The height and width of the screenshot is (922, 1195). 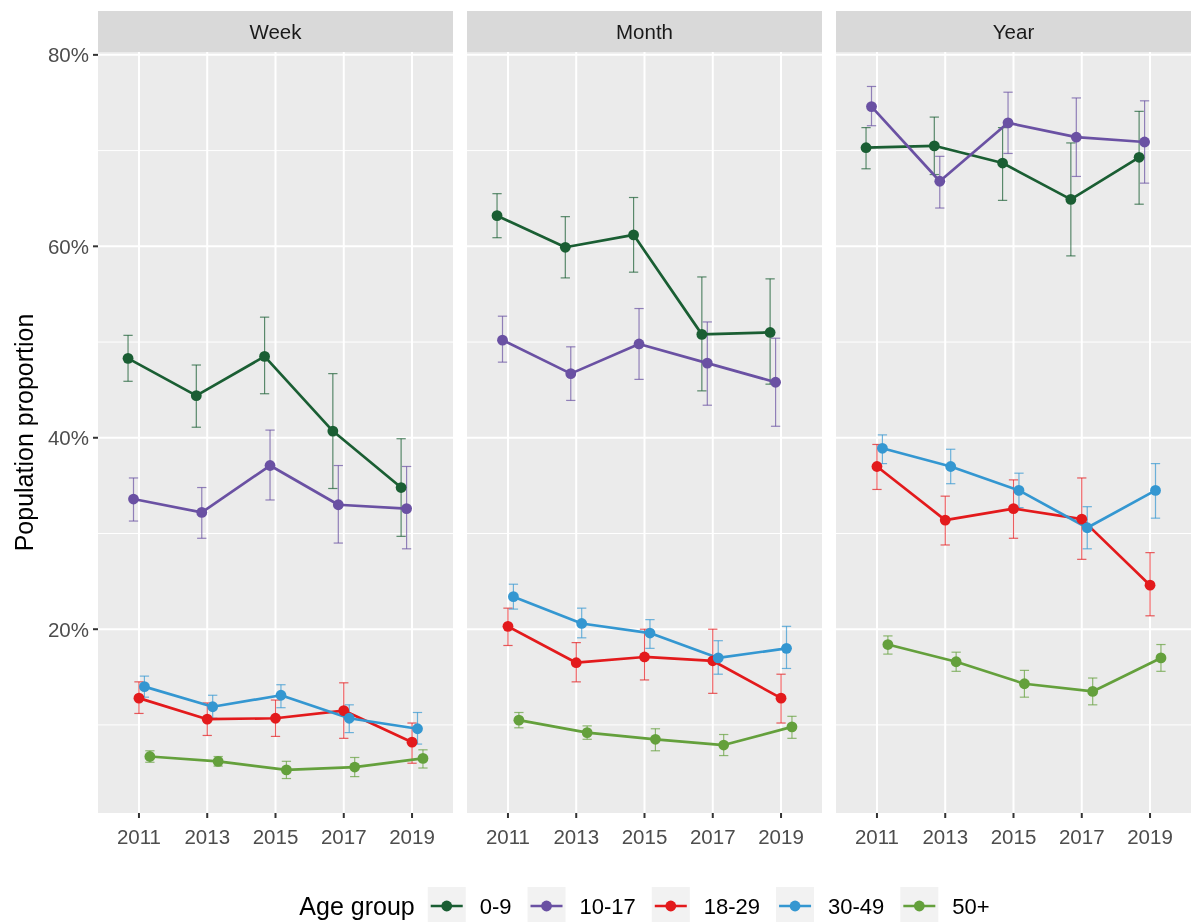 I want to click on y-tick-label: 60%, so click(x=68, y=246).